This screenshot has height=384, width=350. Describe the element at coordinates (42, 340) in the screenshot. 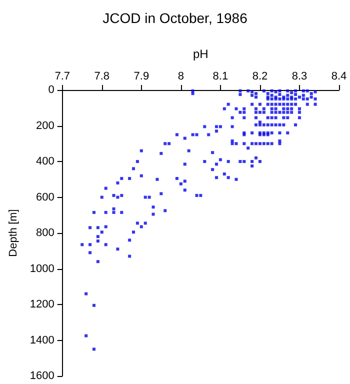

I see `y-tick-label: 1400` at that location.